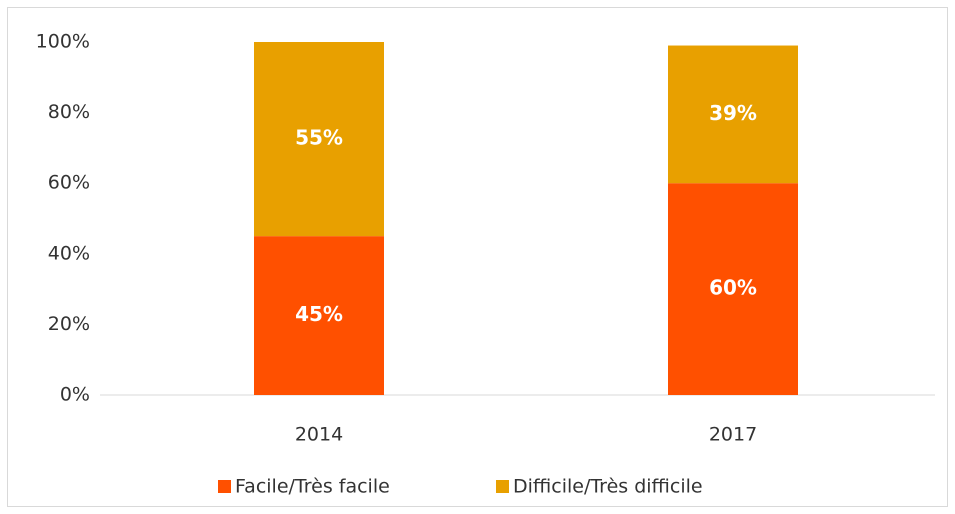 The width and height of the screenshot is (955, 514). Describe the element at coordinates (63, 42) in the screenshot. I see `y-tick-label: 100%` at that location.